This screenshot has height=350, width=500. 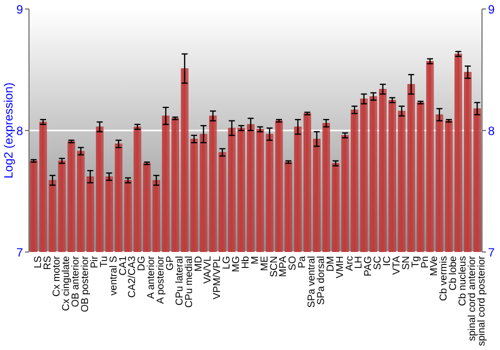 What do you see at coordinates (198, 264) in the screenshot?
I see `x-tick-label: MD` at bounding box center [198, 264].